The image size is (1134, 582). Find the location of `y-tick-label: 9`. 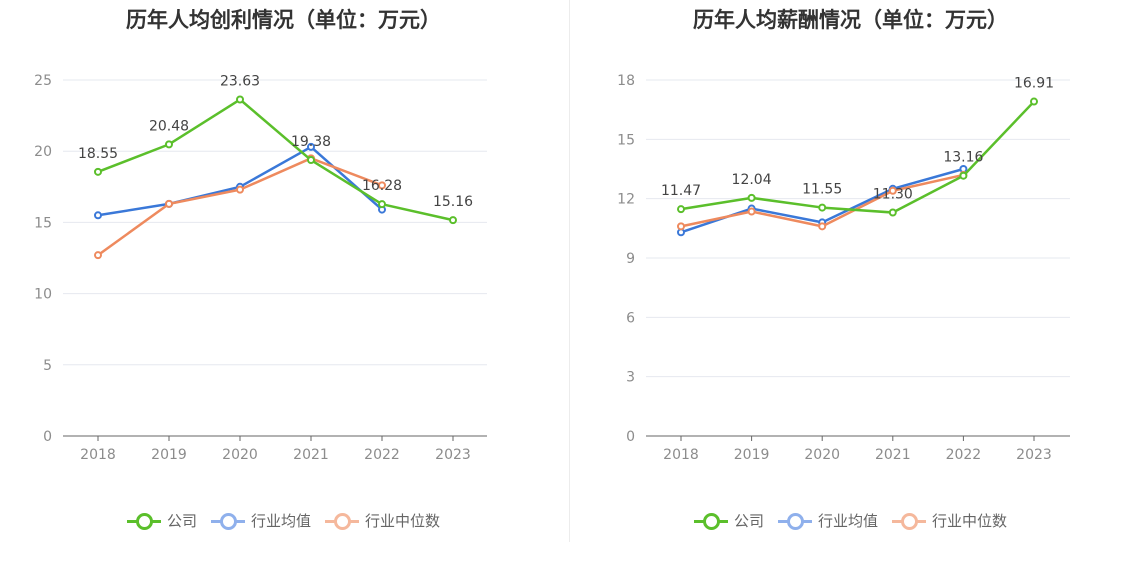

y-tick-label: 9 is located at coordinates (630, 259).